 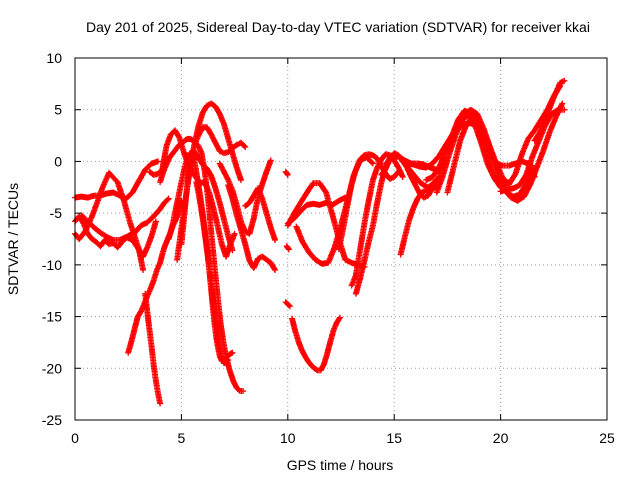 What do you see at coordinates (340, 465) in the screenshot?
I see `x-axis-label: GPS time / hours` at bounding box center [340, 465].